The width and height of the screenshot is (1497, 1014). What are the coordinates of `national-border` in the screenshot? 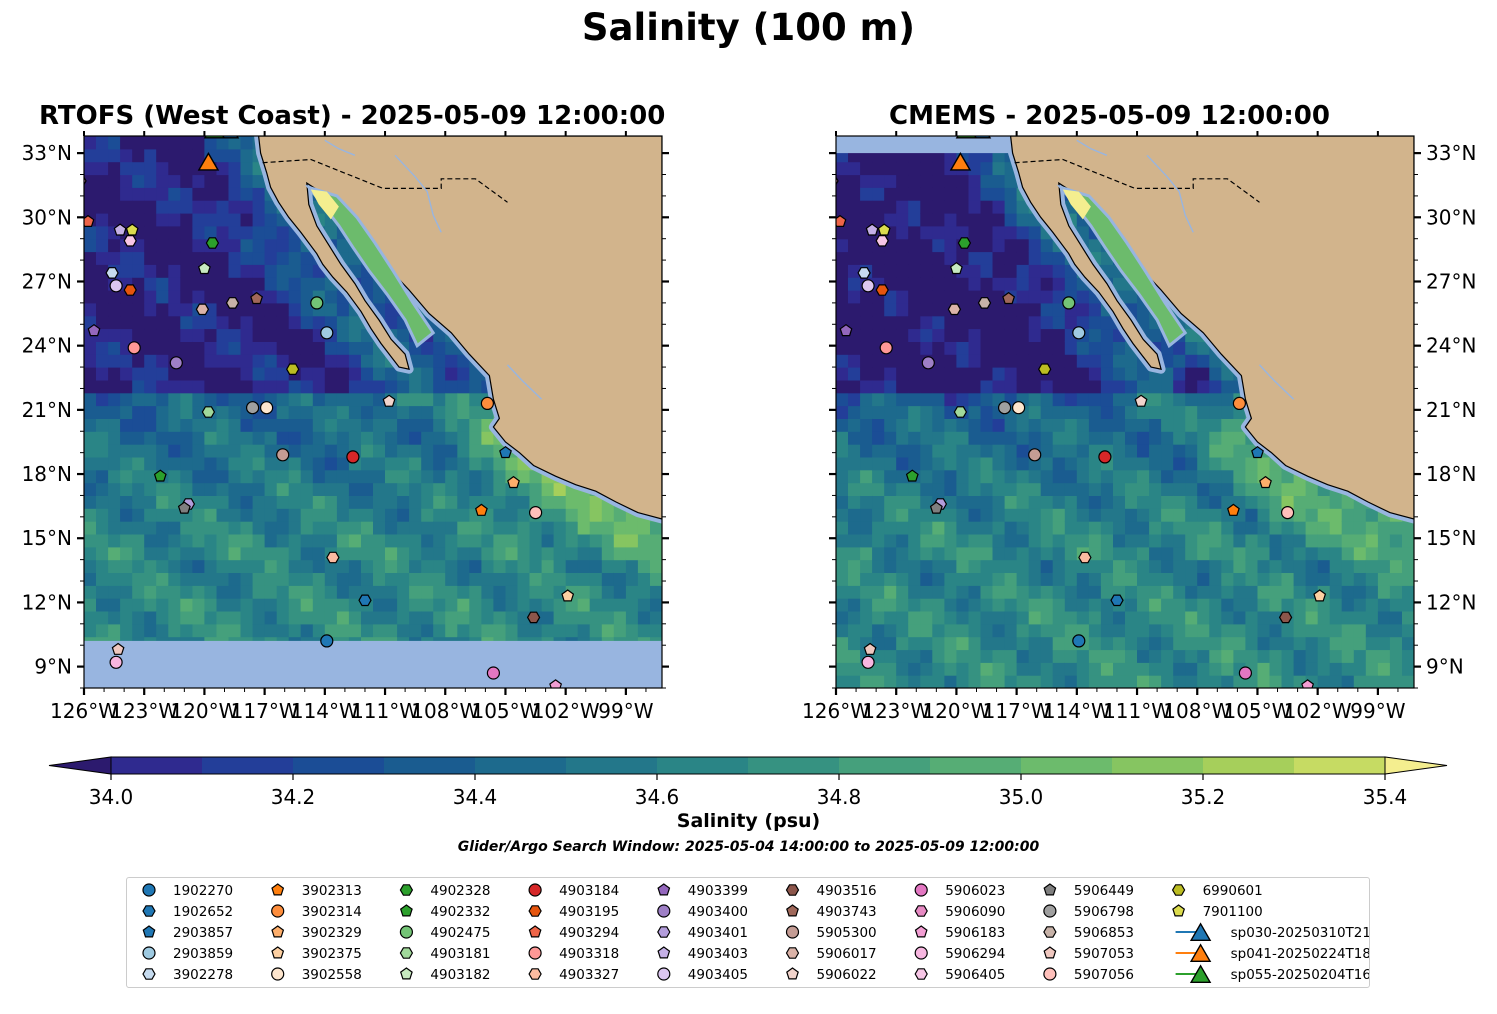 It's located at (1137, 180).